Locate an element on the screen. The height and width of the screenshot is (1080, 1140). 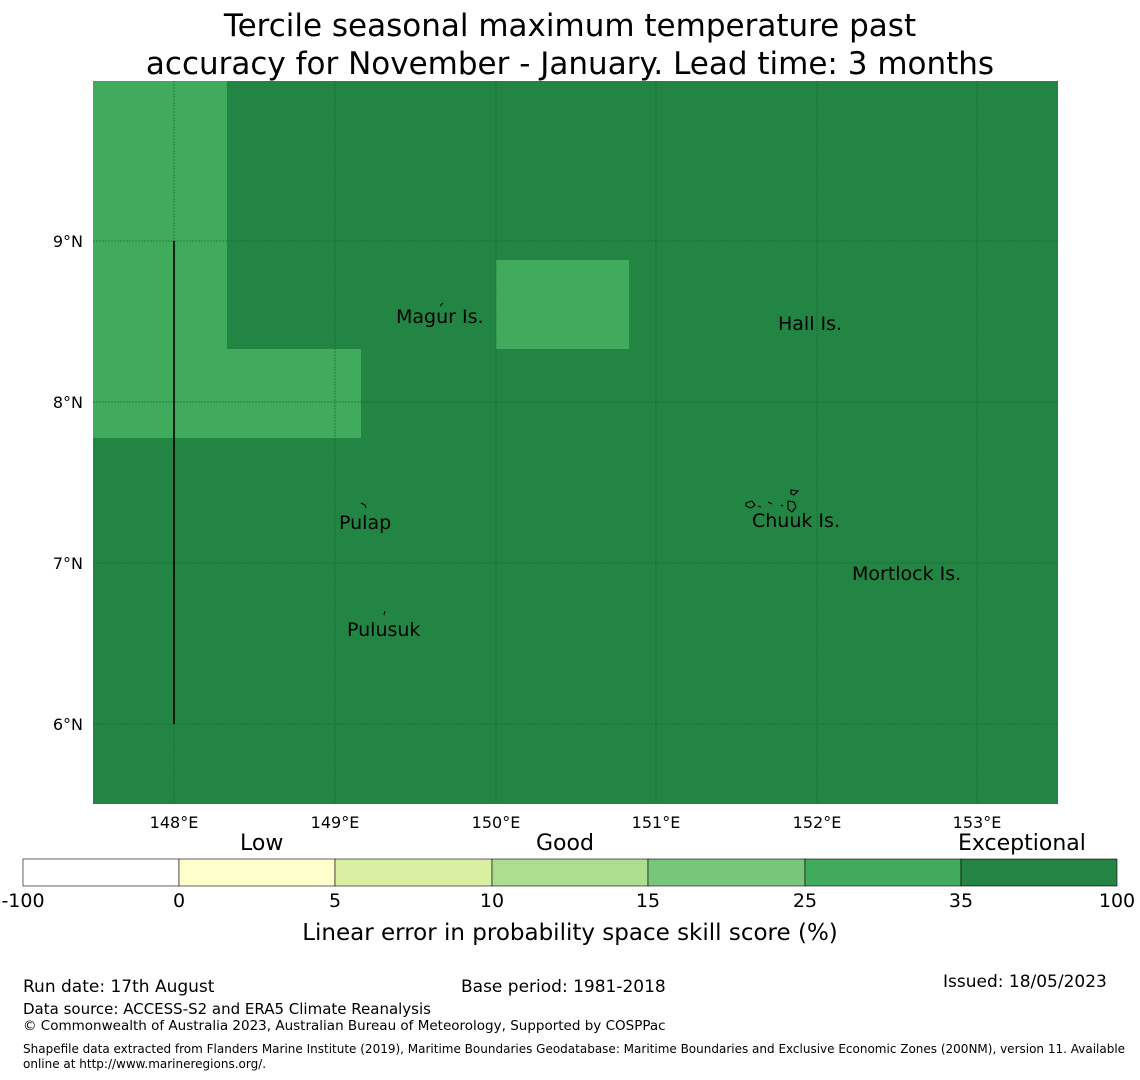
issued-date: Issued: 18/05/2023 is located at coordinates (1025, 982).